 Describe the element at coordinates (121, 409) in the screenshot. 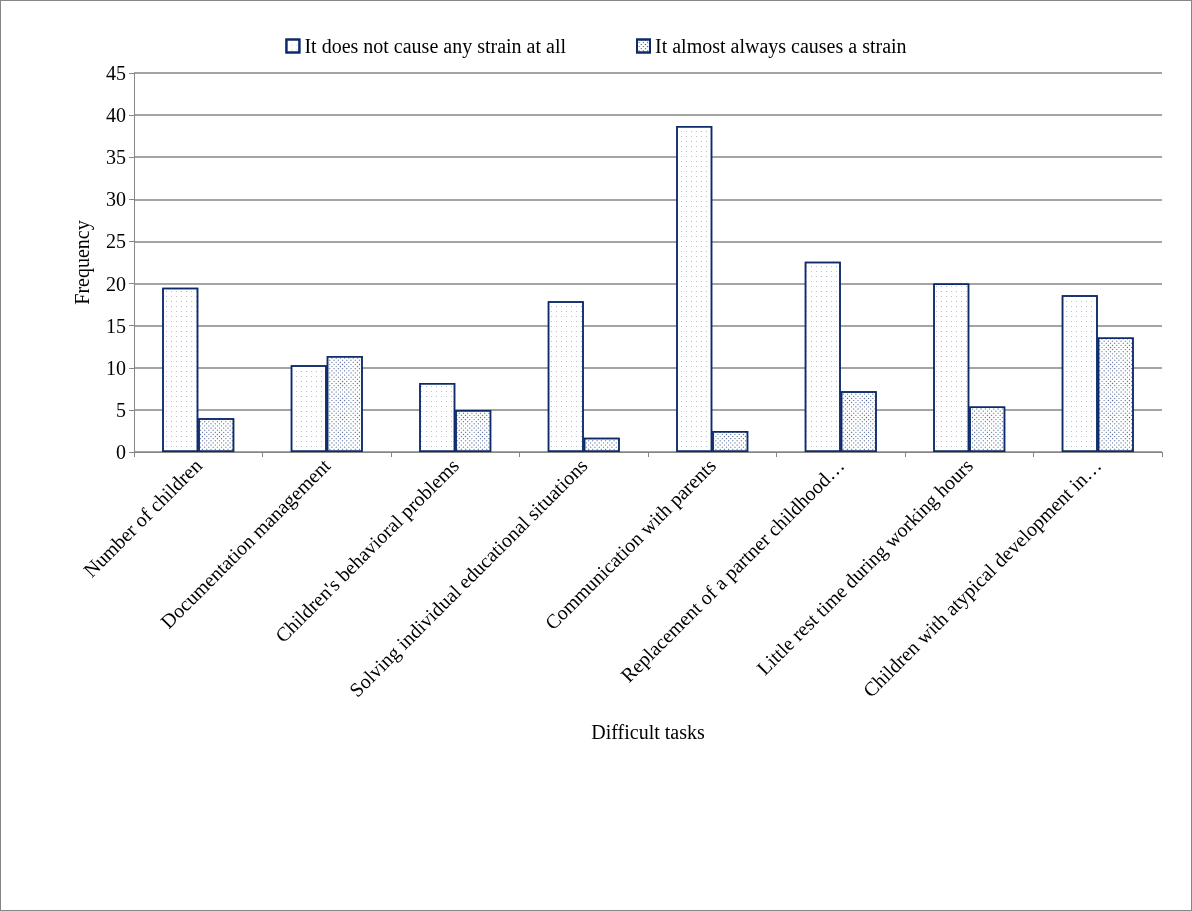

I see `y-tick-label: 5` at that location.